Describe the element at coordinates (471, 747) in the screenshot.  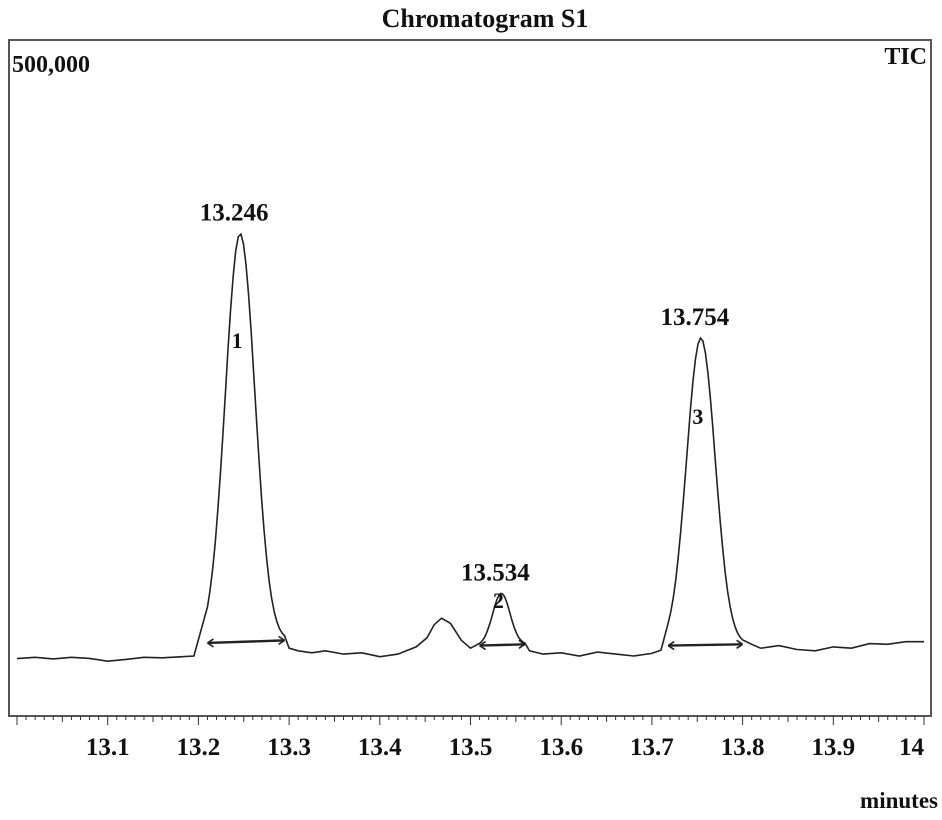
I see `x-tick-label: 13.5` at that location.